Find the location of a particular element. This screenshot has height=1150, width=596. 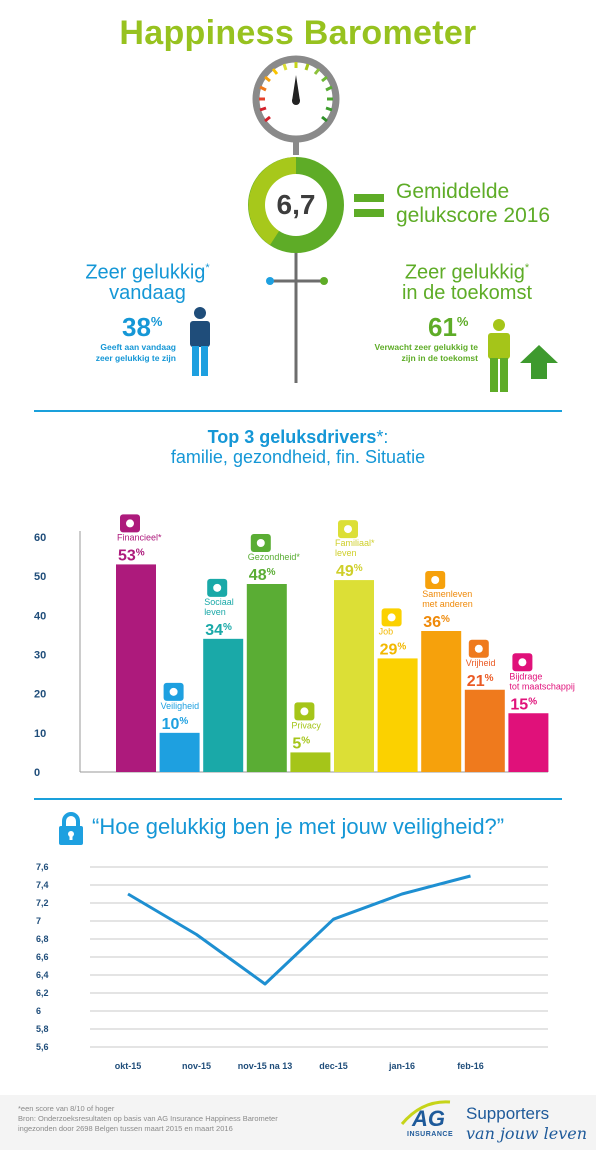

arrow-up-icon is located at coordinates (539, 362).